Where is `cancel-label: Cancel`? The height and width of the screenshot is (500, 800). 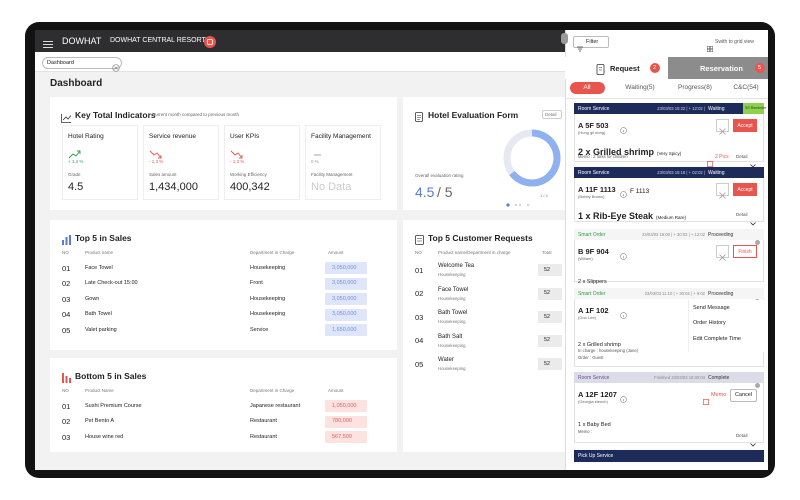 cancel-label: Cancel is located at coordinates (743, 395).